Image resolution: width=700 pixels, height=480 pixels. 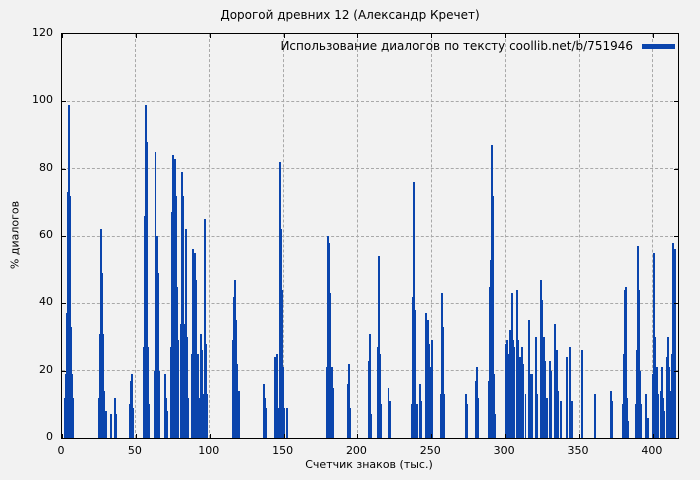 I want to click on y-tick-label: 40, so click(x=46, y=302).